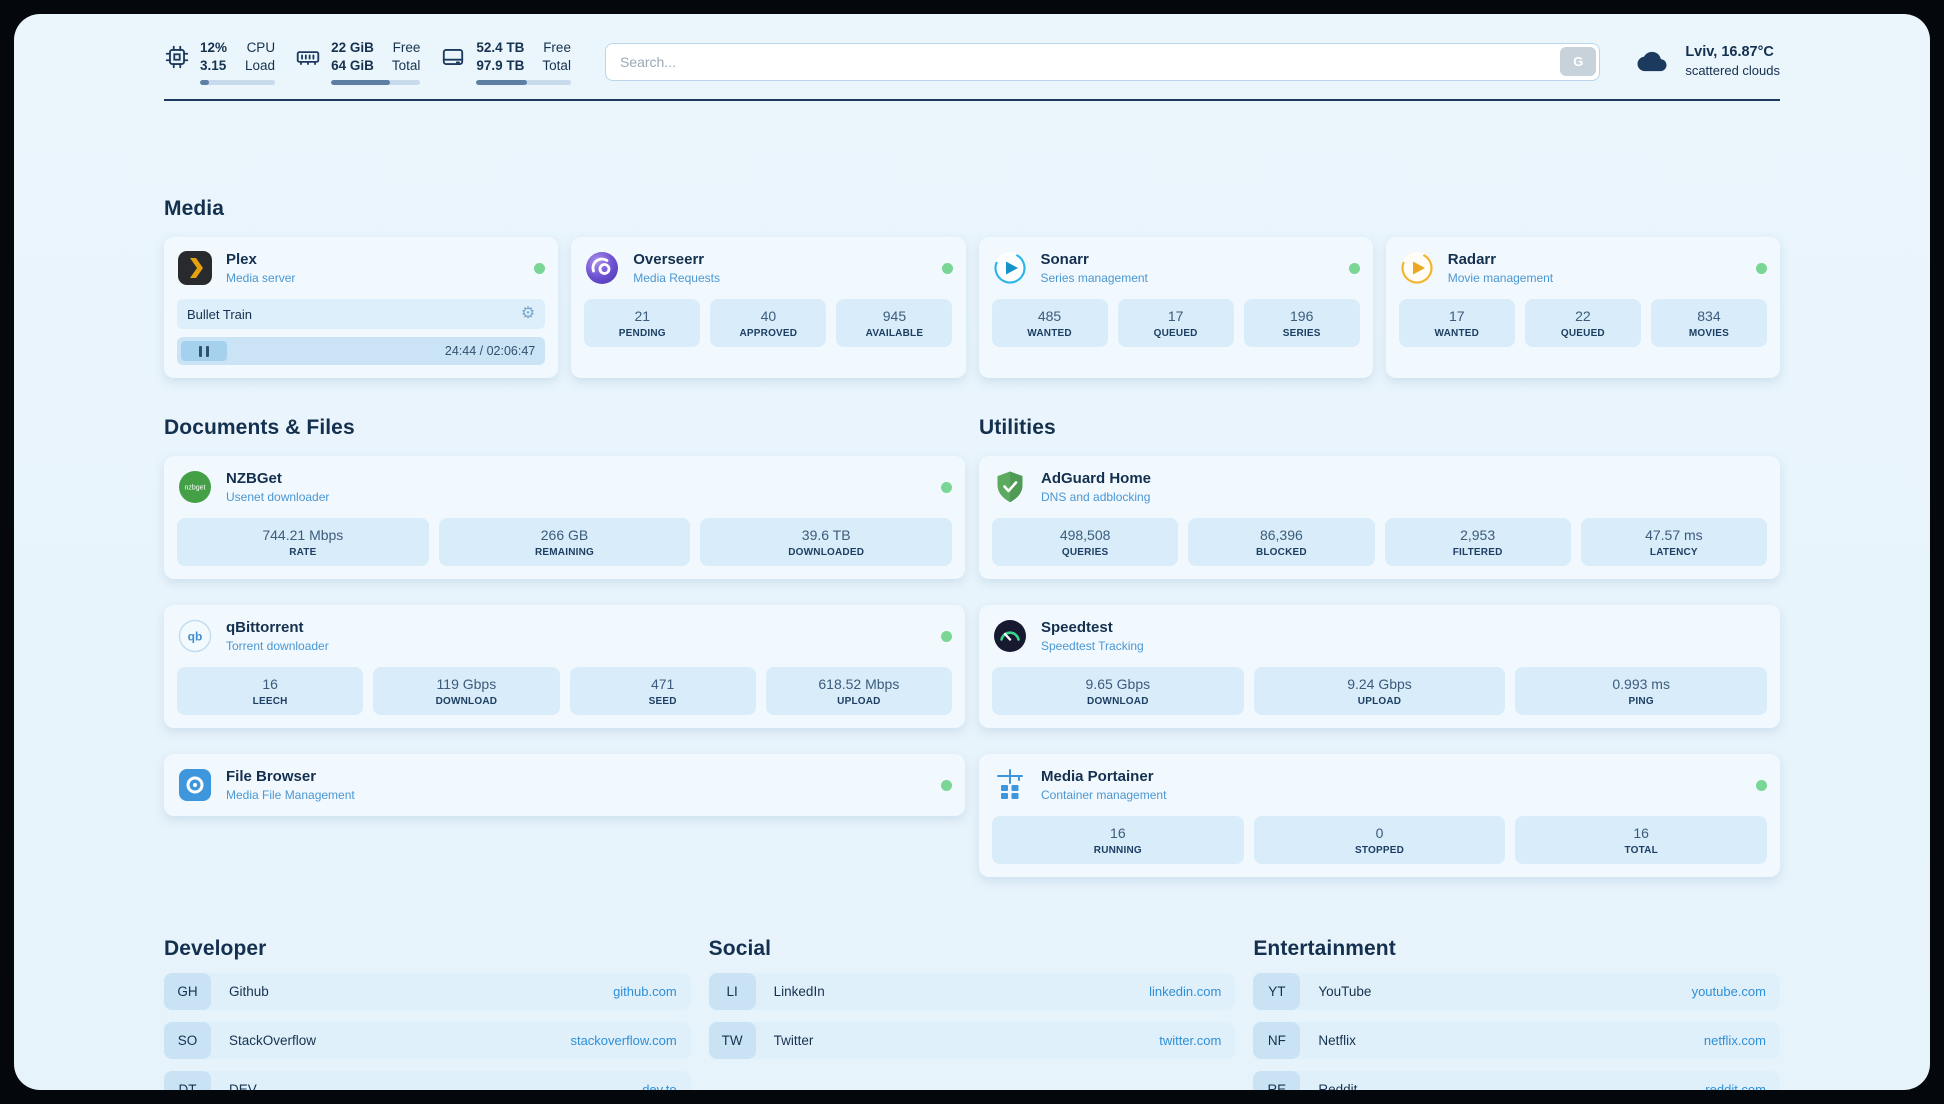  I want to click on stat-tile: 40 APPROVED, so click(768, 323).